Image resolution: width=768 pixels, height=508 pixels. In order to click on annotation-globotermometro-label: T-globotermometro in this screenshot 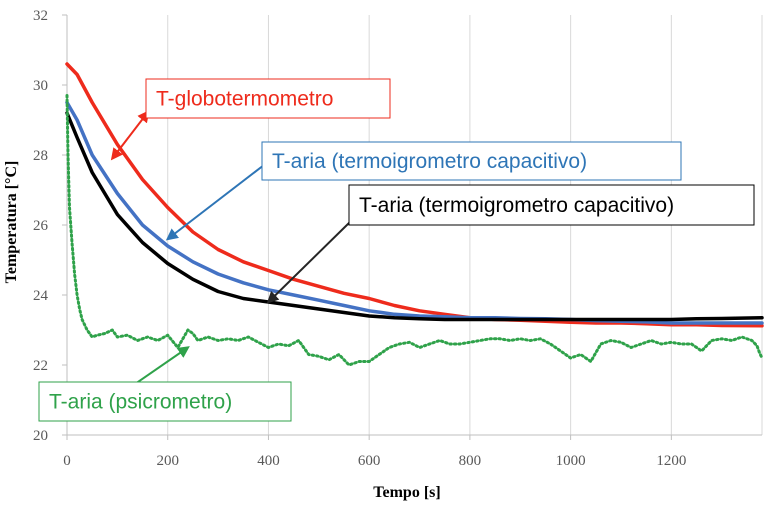, I will do `click(244, 99)`.